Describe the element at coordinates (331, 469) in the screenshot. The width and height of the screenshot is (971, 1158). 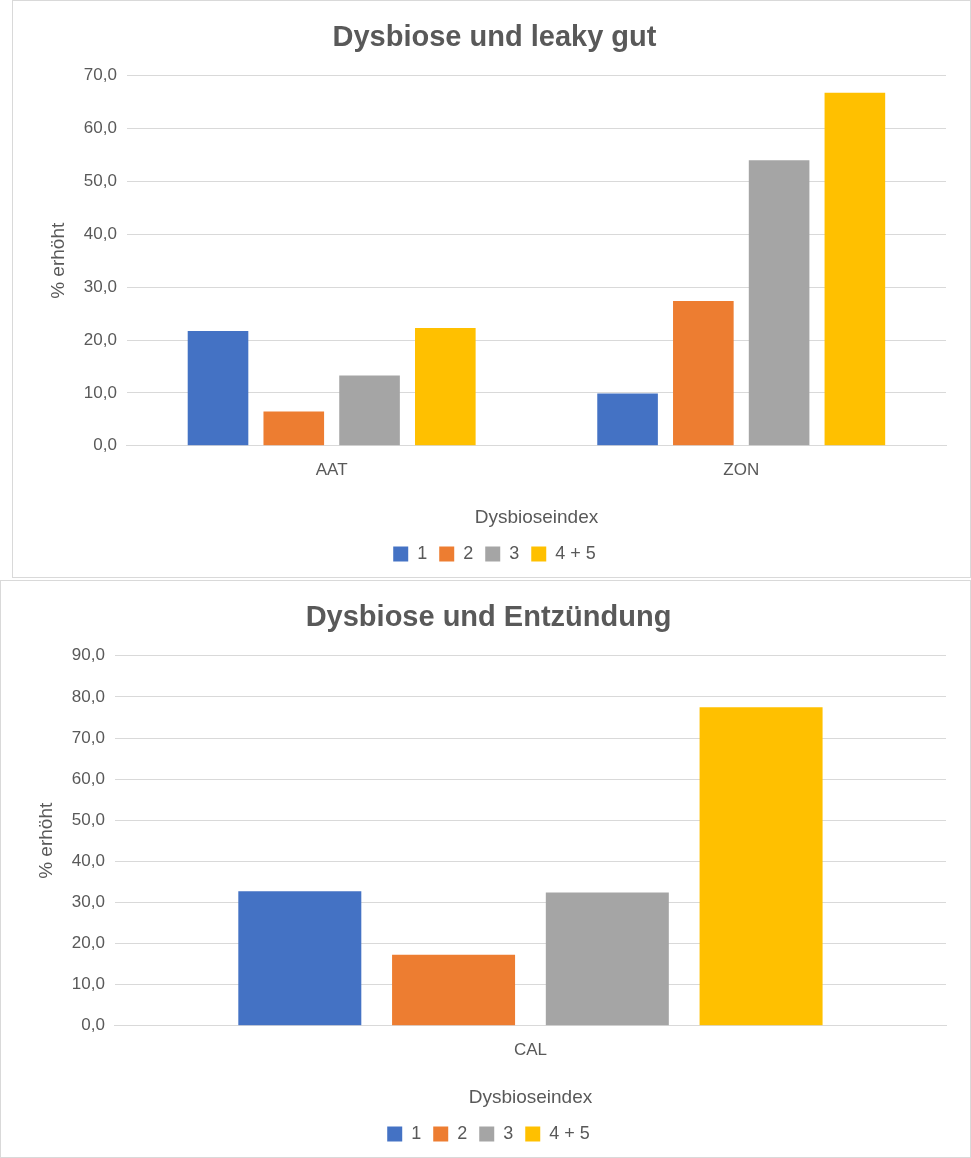
I see `x-tick-label: AAT` at that location.